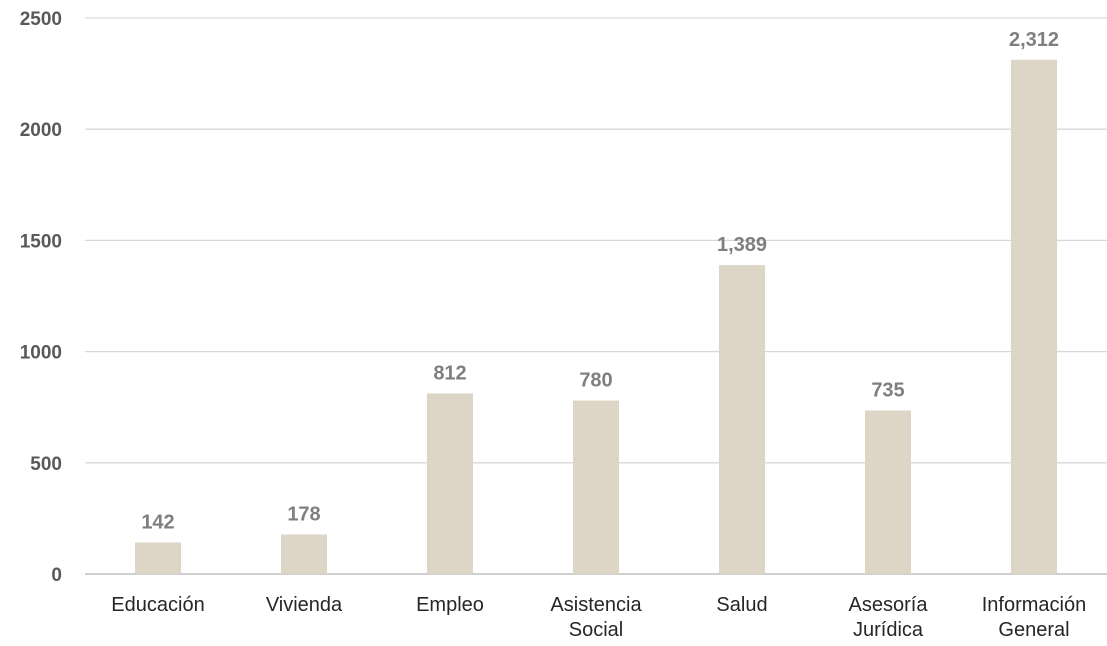 The image size is (1107, 646). Describe the element at coordinates (157, 605) in the screenshot. I see `x-tick-label: Educación` at that location.